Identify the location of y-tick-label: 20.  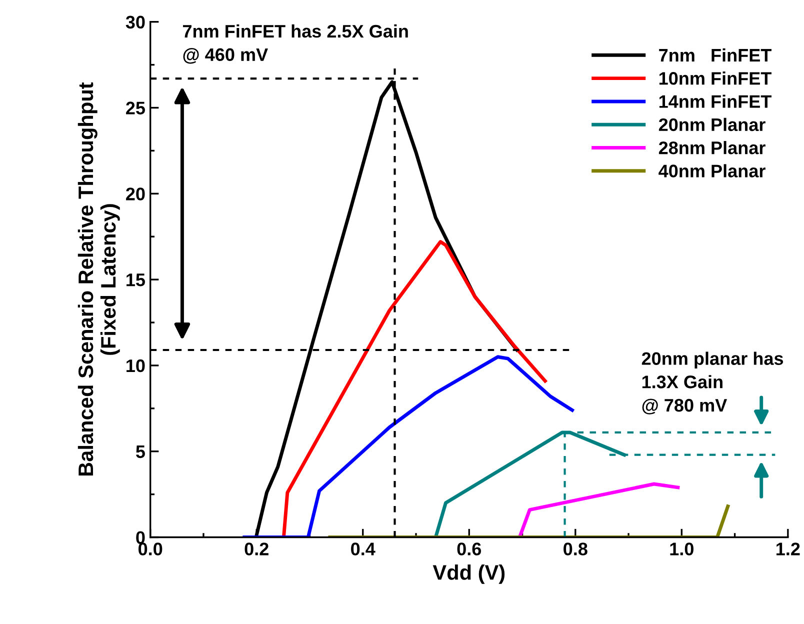
(135, 194).